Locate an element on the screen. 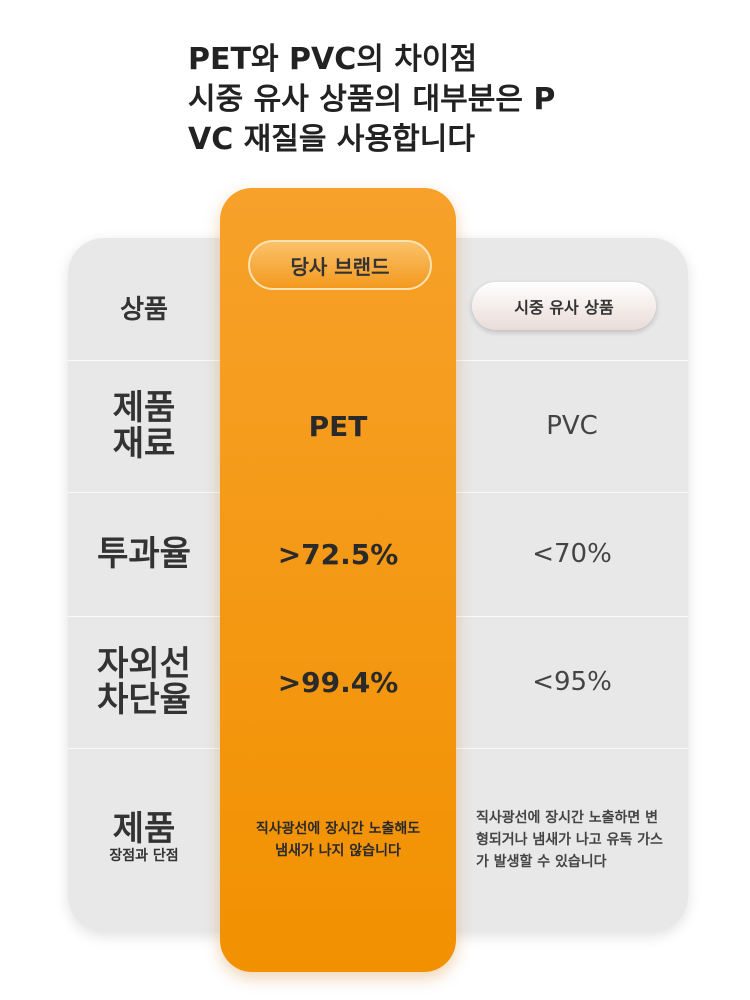 This screenshot has width=750, height=1000. brand-value: PET is located at coordinates (338, 426).